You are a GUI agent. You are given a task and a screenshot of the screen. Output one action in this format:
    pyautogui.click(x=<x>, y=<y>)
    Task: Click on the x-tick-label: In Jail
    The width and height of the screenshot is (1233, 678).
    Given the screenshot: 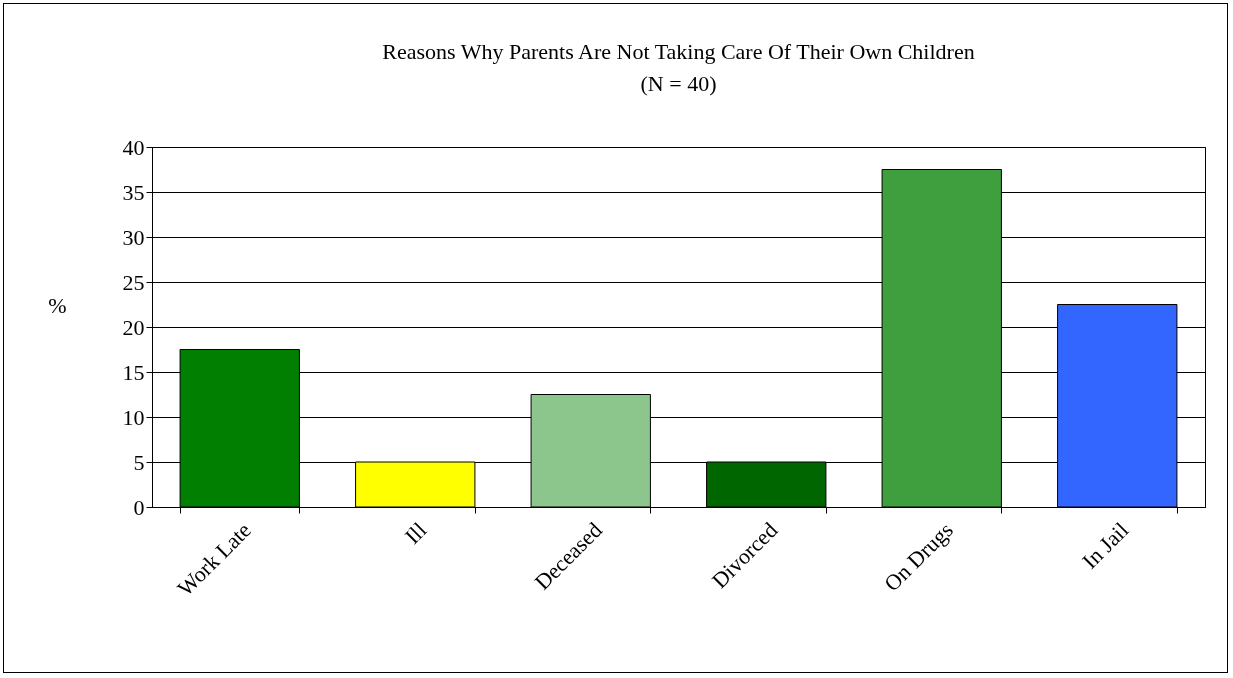 What is the action you would take?
    pyautogui.click(x=1105, y=545)
    